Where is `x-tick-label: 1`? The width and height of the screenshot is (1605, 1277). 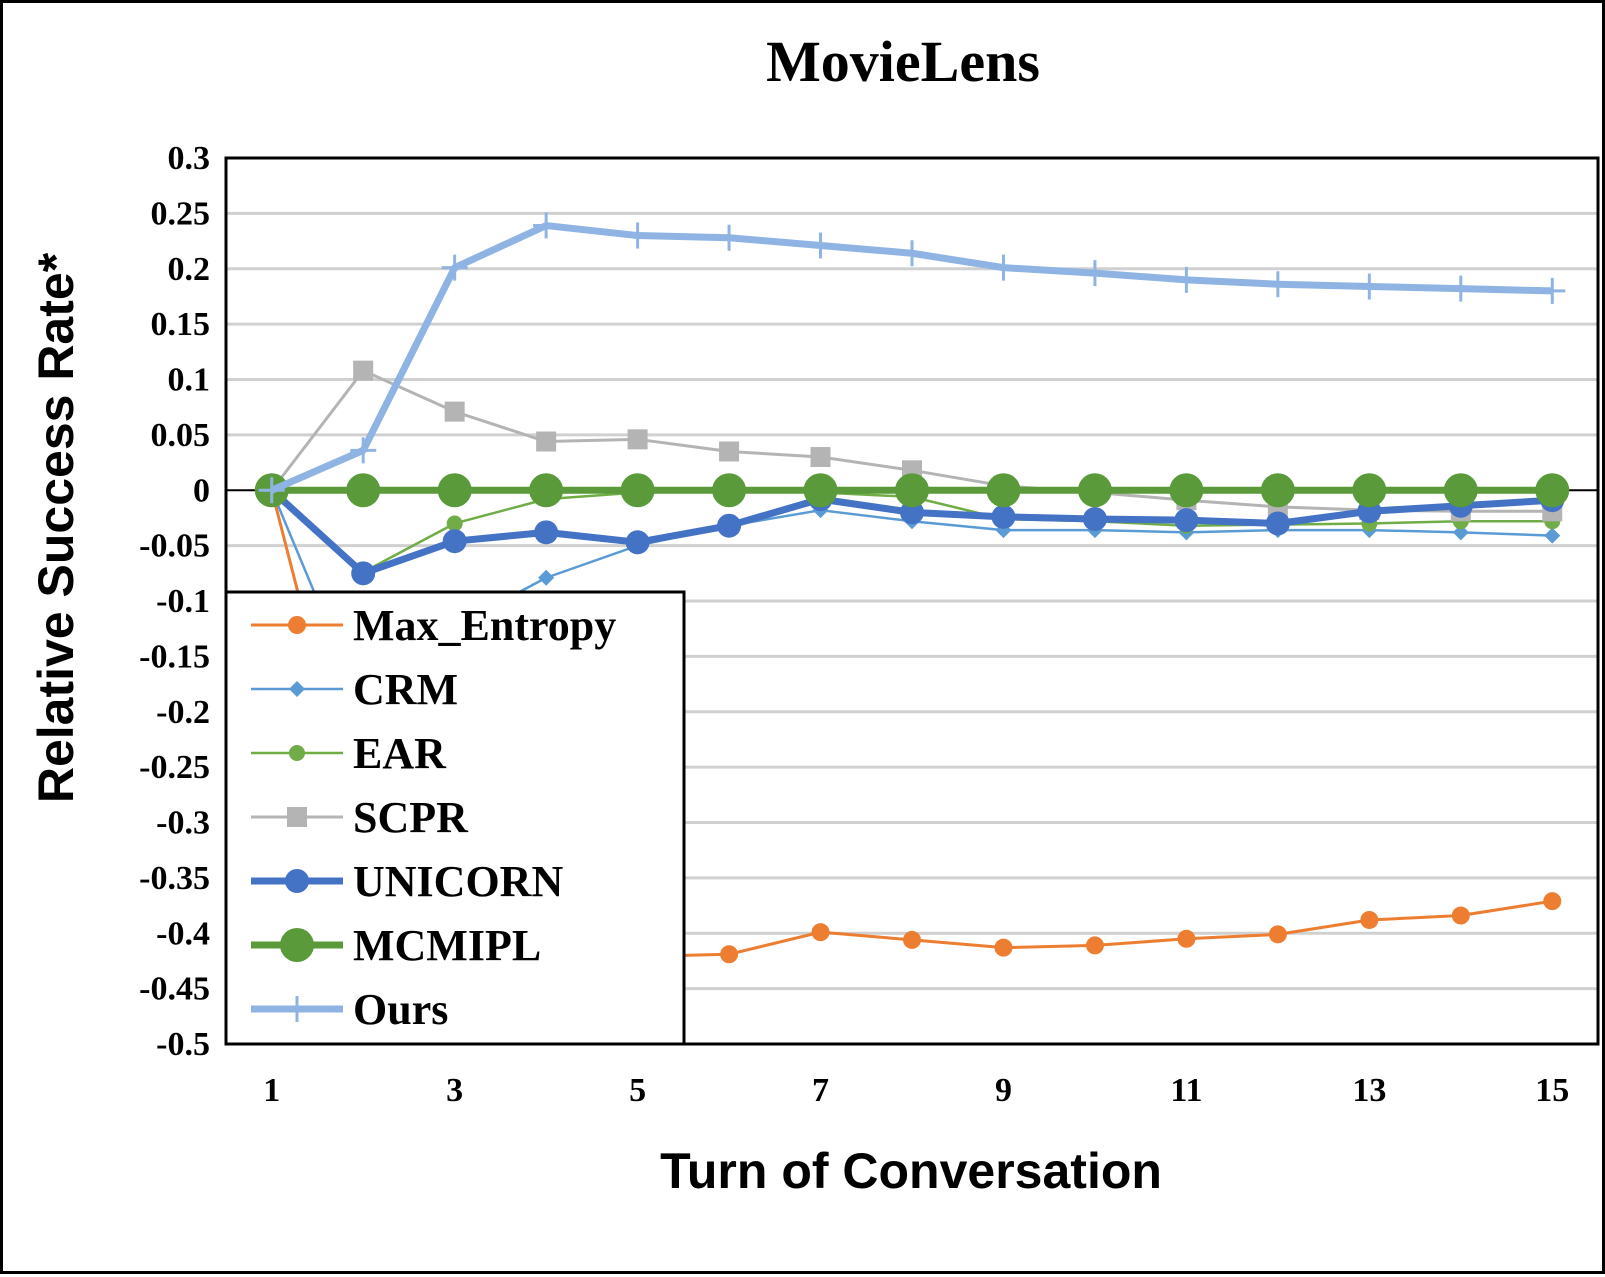
x-tick-label: 1 is located at coordinates (271, 1090).